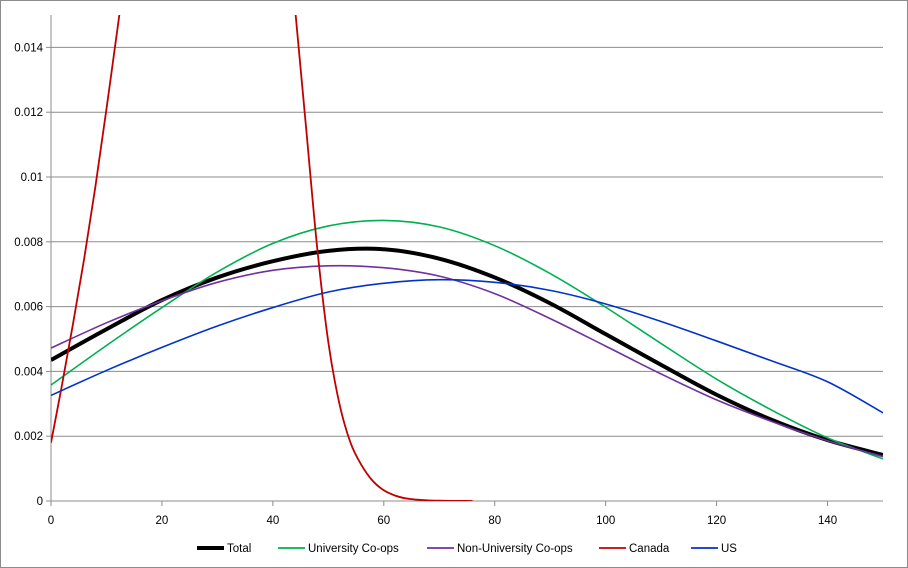 This screenshot has height=568, width=908. Describe the element at coordinates (649, 549) in the screenshot. I see `legend-label-canada: Canada` at that location.